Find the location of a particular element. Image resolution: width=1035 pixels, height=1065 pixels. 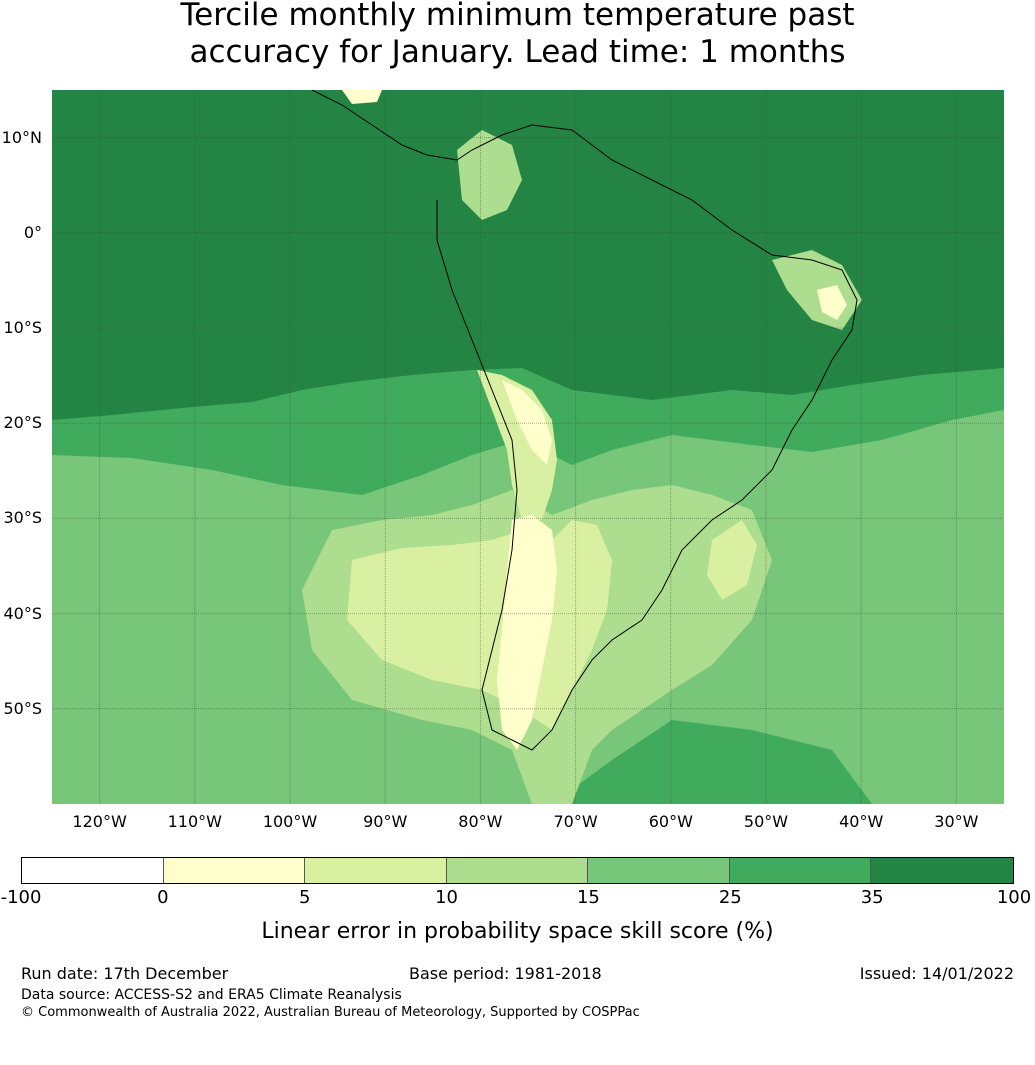

colorbar-tick-label: 5 is located at coordinates (304, 897).